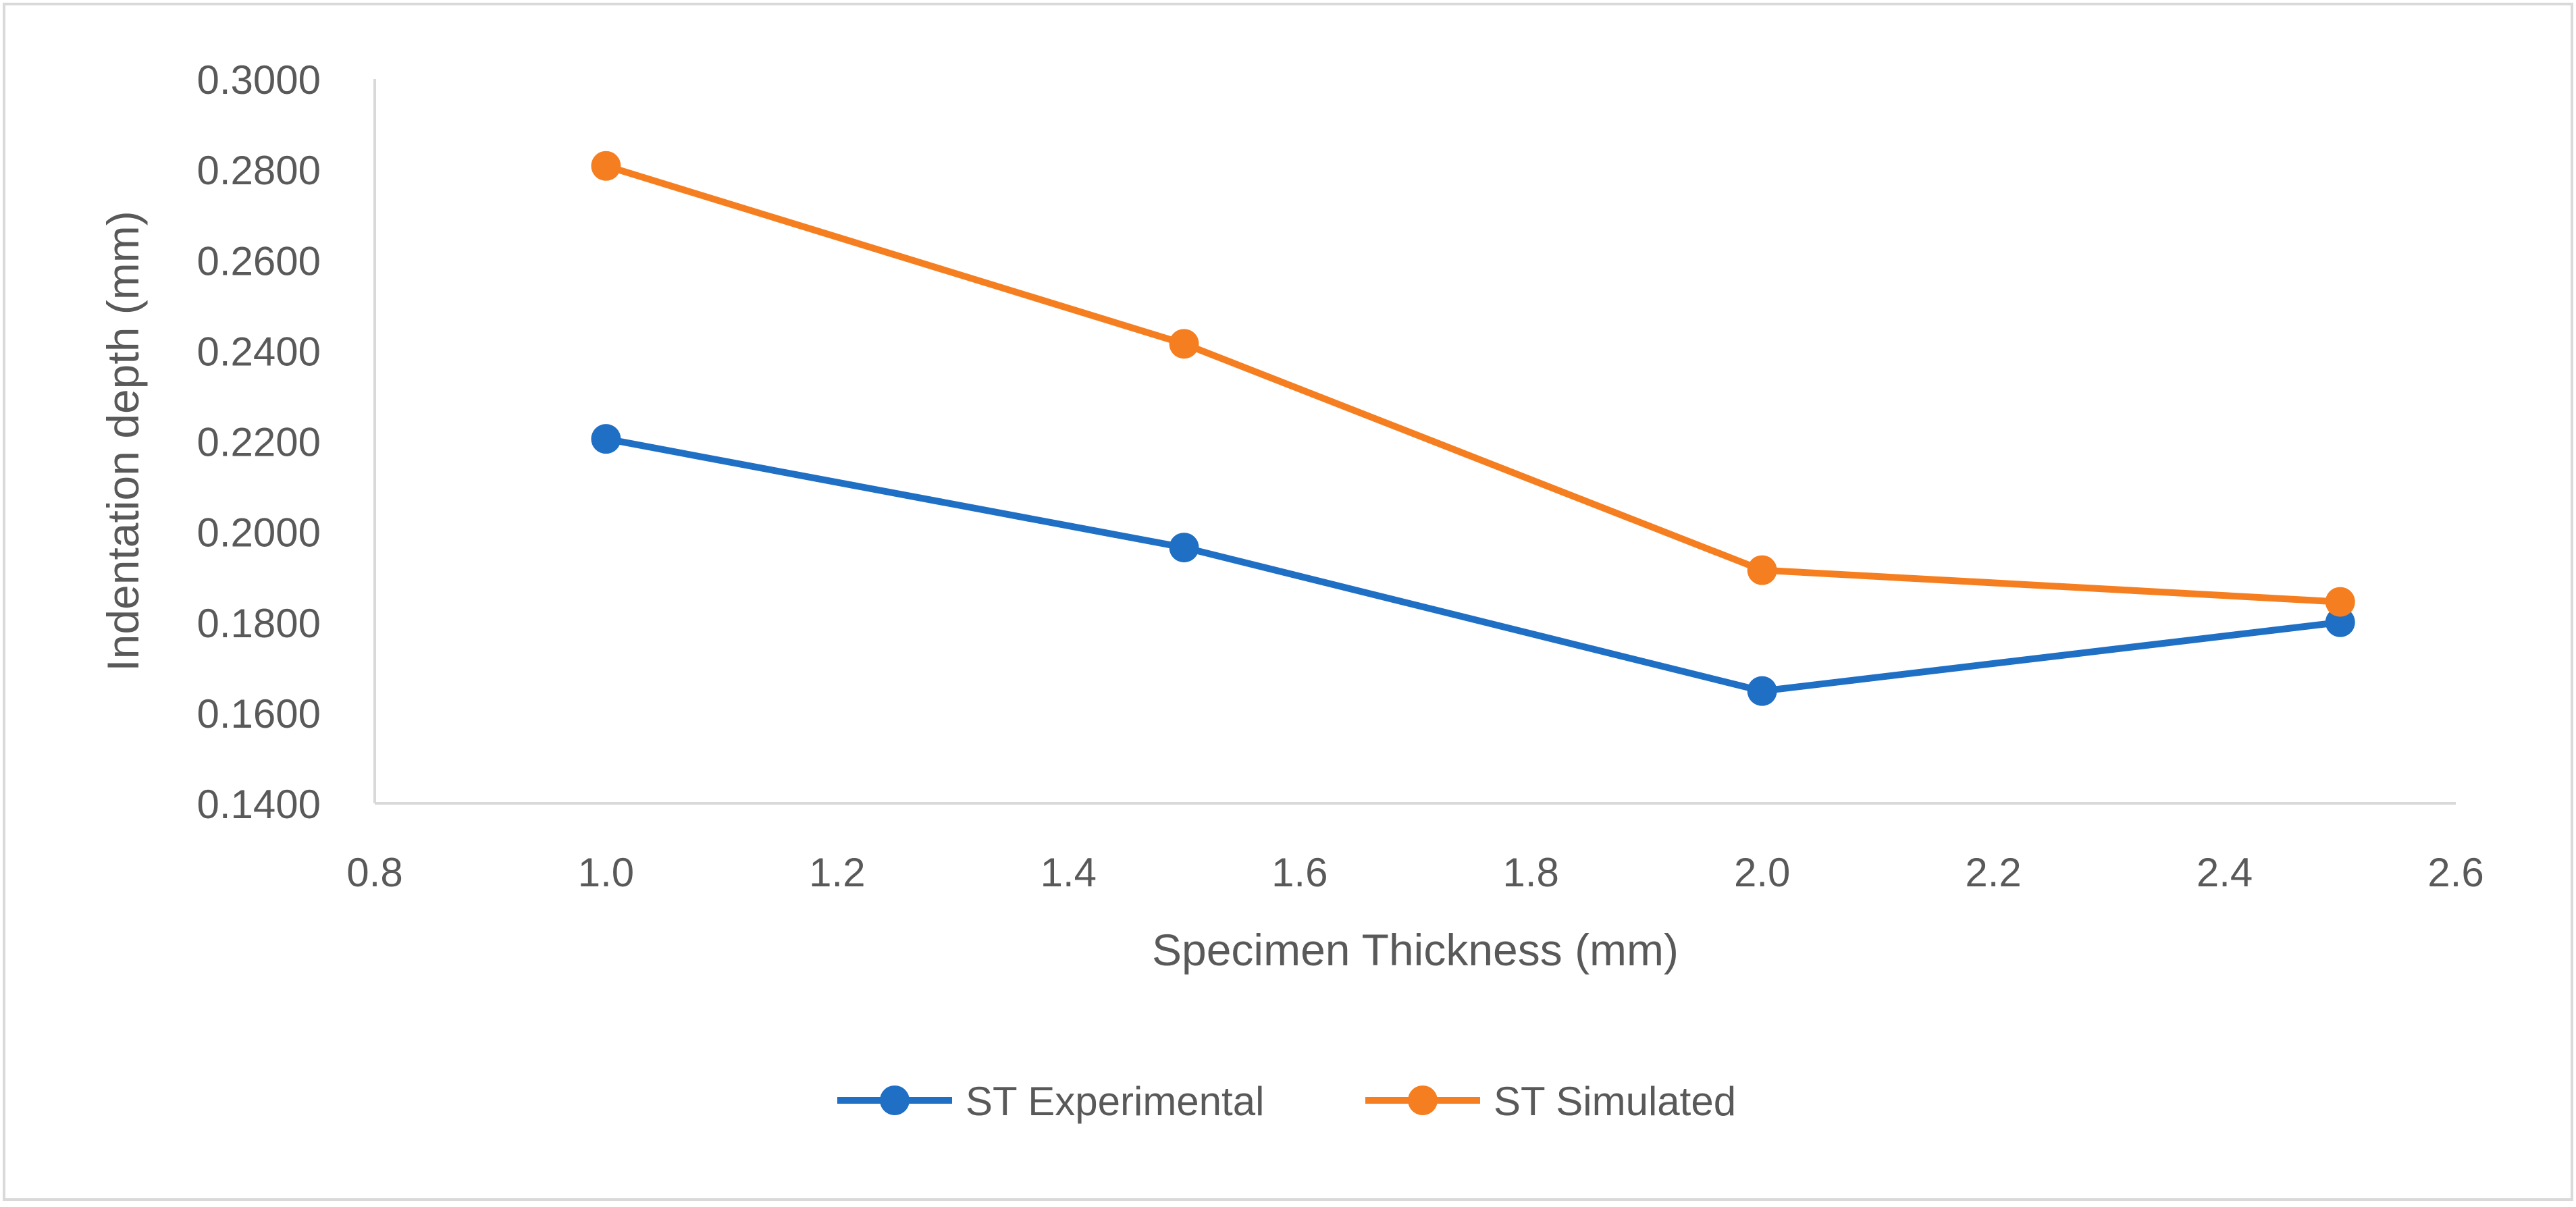 This screenshot has height=1207, width=2576. I want to click on x-tick-label: 2.6, so click(2455, 872).